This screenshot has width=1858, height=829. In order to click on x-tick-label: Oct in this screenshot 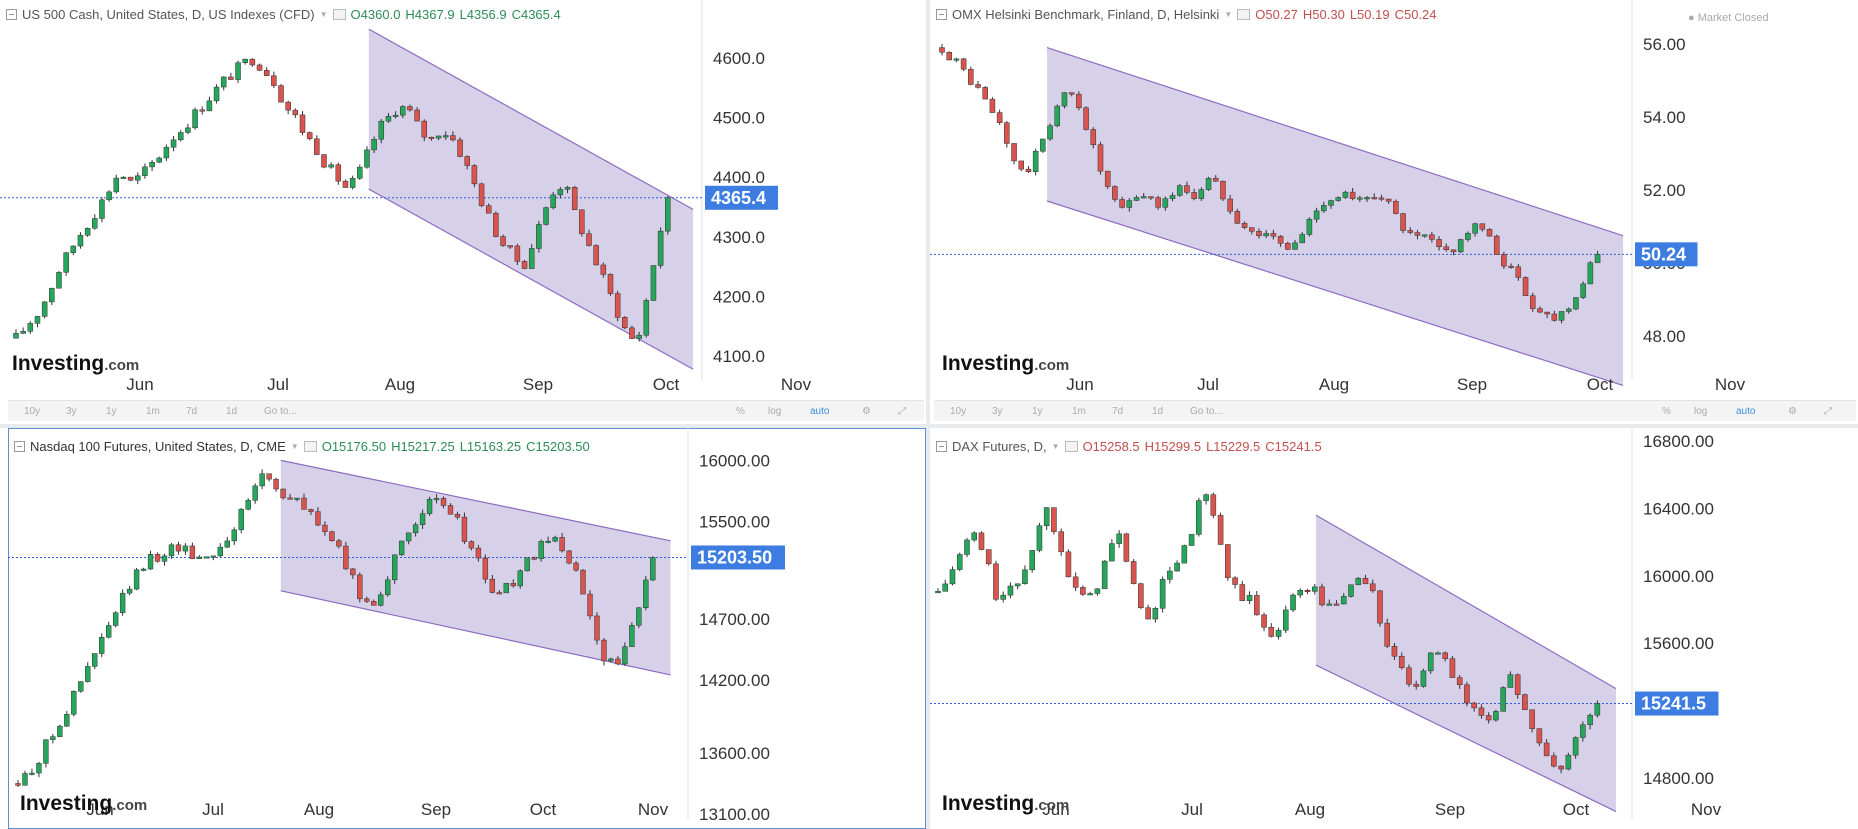, I will do `click(1576, 809)`.